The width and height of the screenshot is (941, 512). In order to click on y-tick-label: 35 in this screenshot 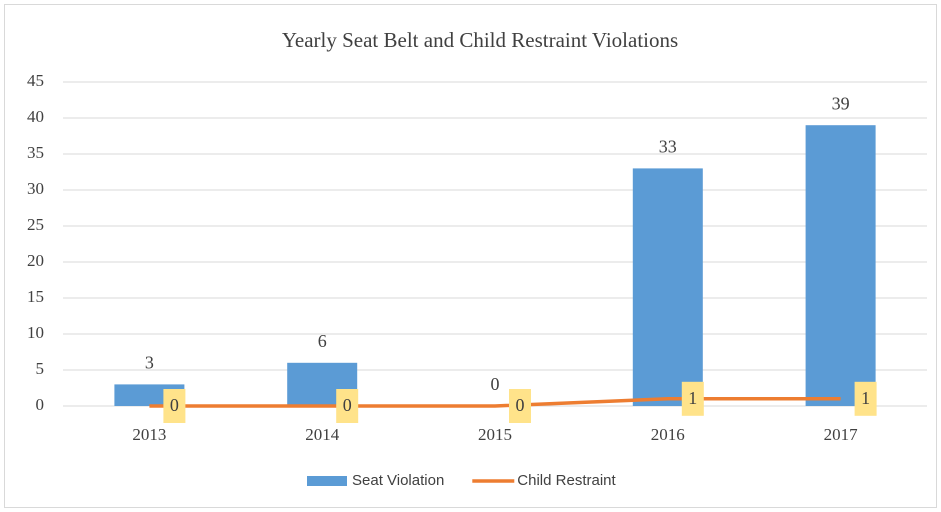, I will do `click(35, 152)`.